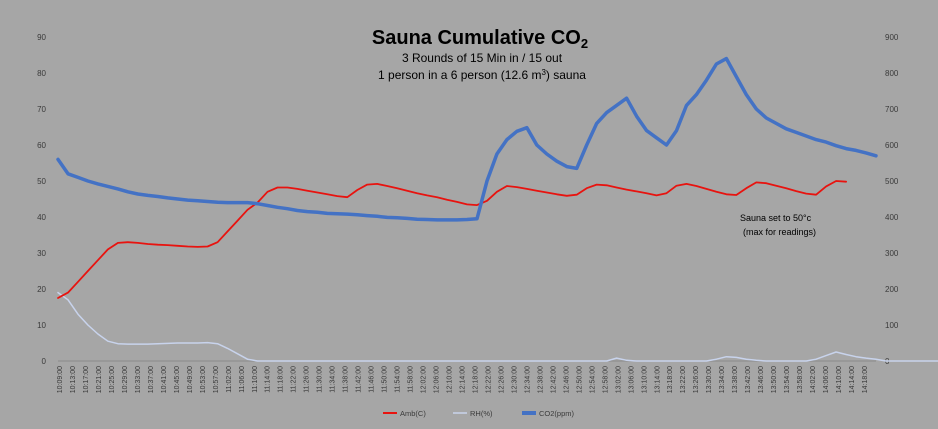  I want to click on x-tick-label: 13:58:00, so click(800, 379).